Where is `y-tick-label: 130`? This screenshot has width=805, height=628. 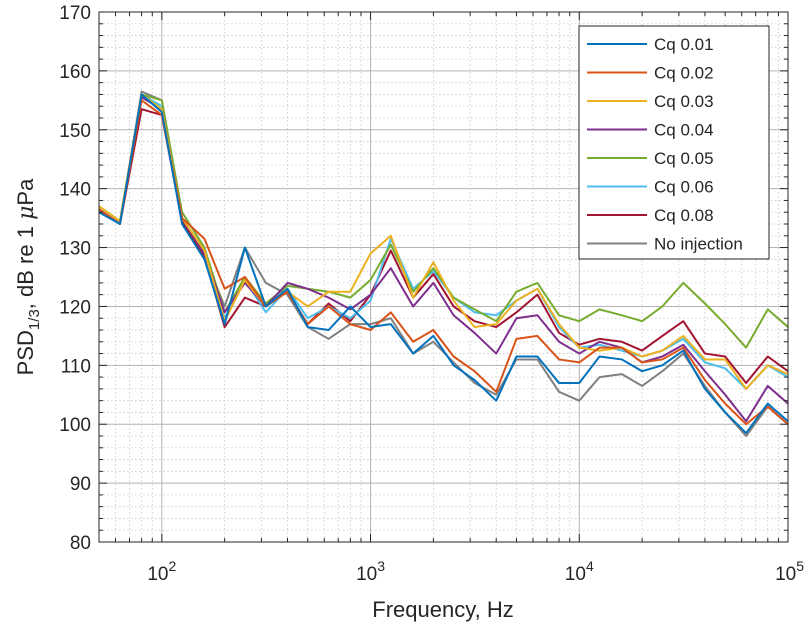 y-tick-label: 130 is located at coordinates (75, 249).